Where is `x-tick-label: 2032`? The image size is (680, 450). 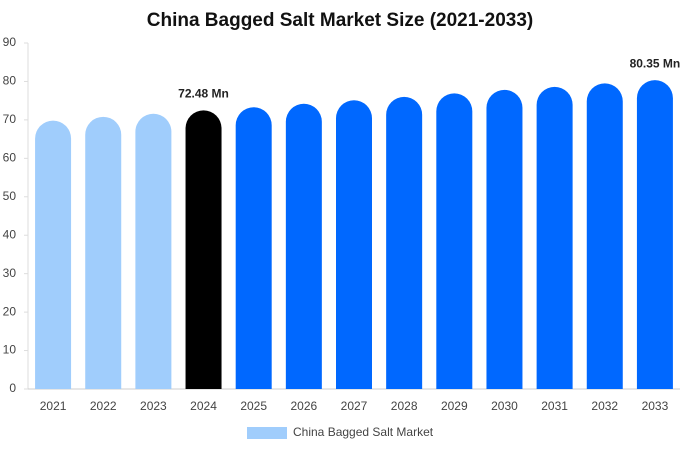
x-tick-label: 2032 is located at coordinates (604, 406).